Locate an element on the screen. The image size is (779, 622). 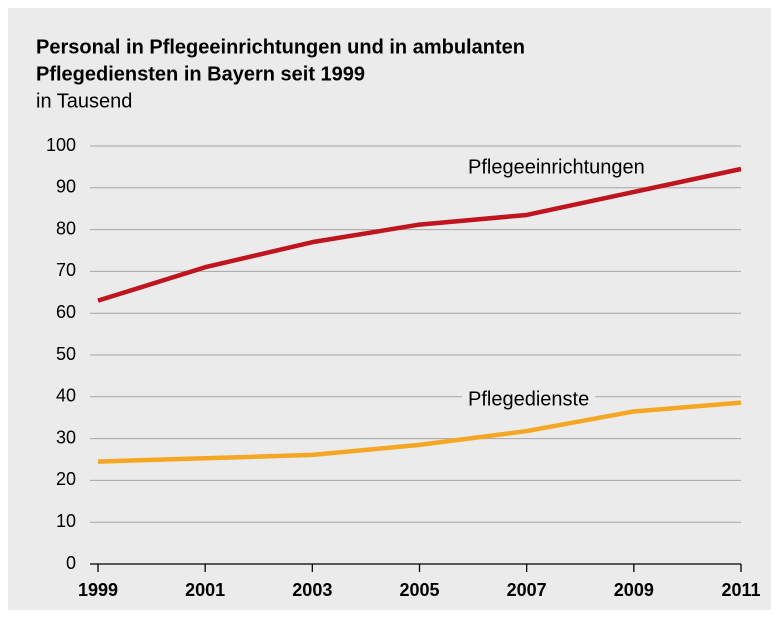
y-tick-label: 90 is located at coordinates (66, 187).